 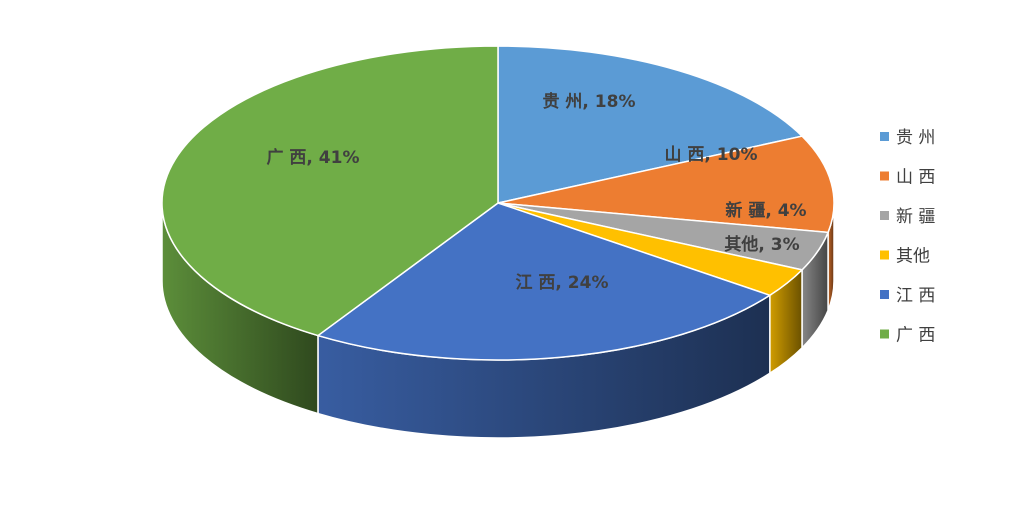 I want to click on data-label-0: 贵 州, 18%, so click(x=589, y=101).